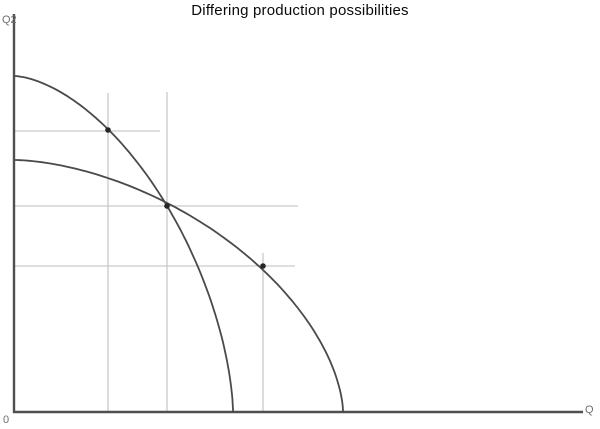  What do you see at coordinates (589, 410) in the screenshot?
I see `x-axis-label: Q` at bounding box center [589, 410].